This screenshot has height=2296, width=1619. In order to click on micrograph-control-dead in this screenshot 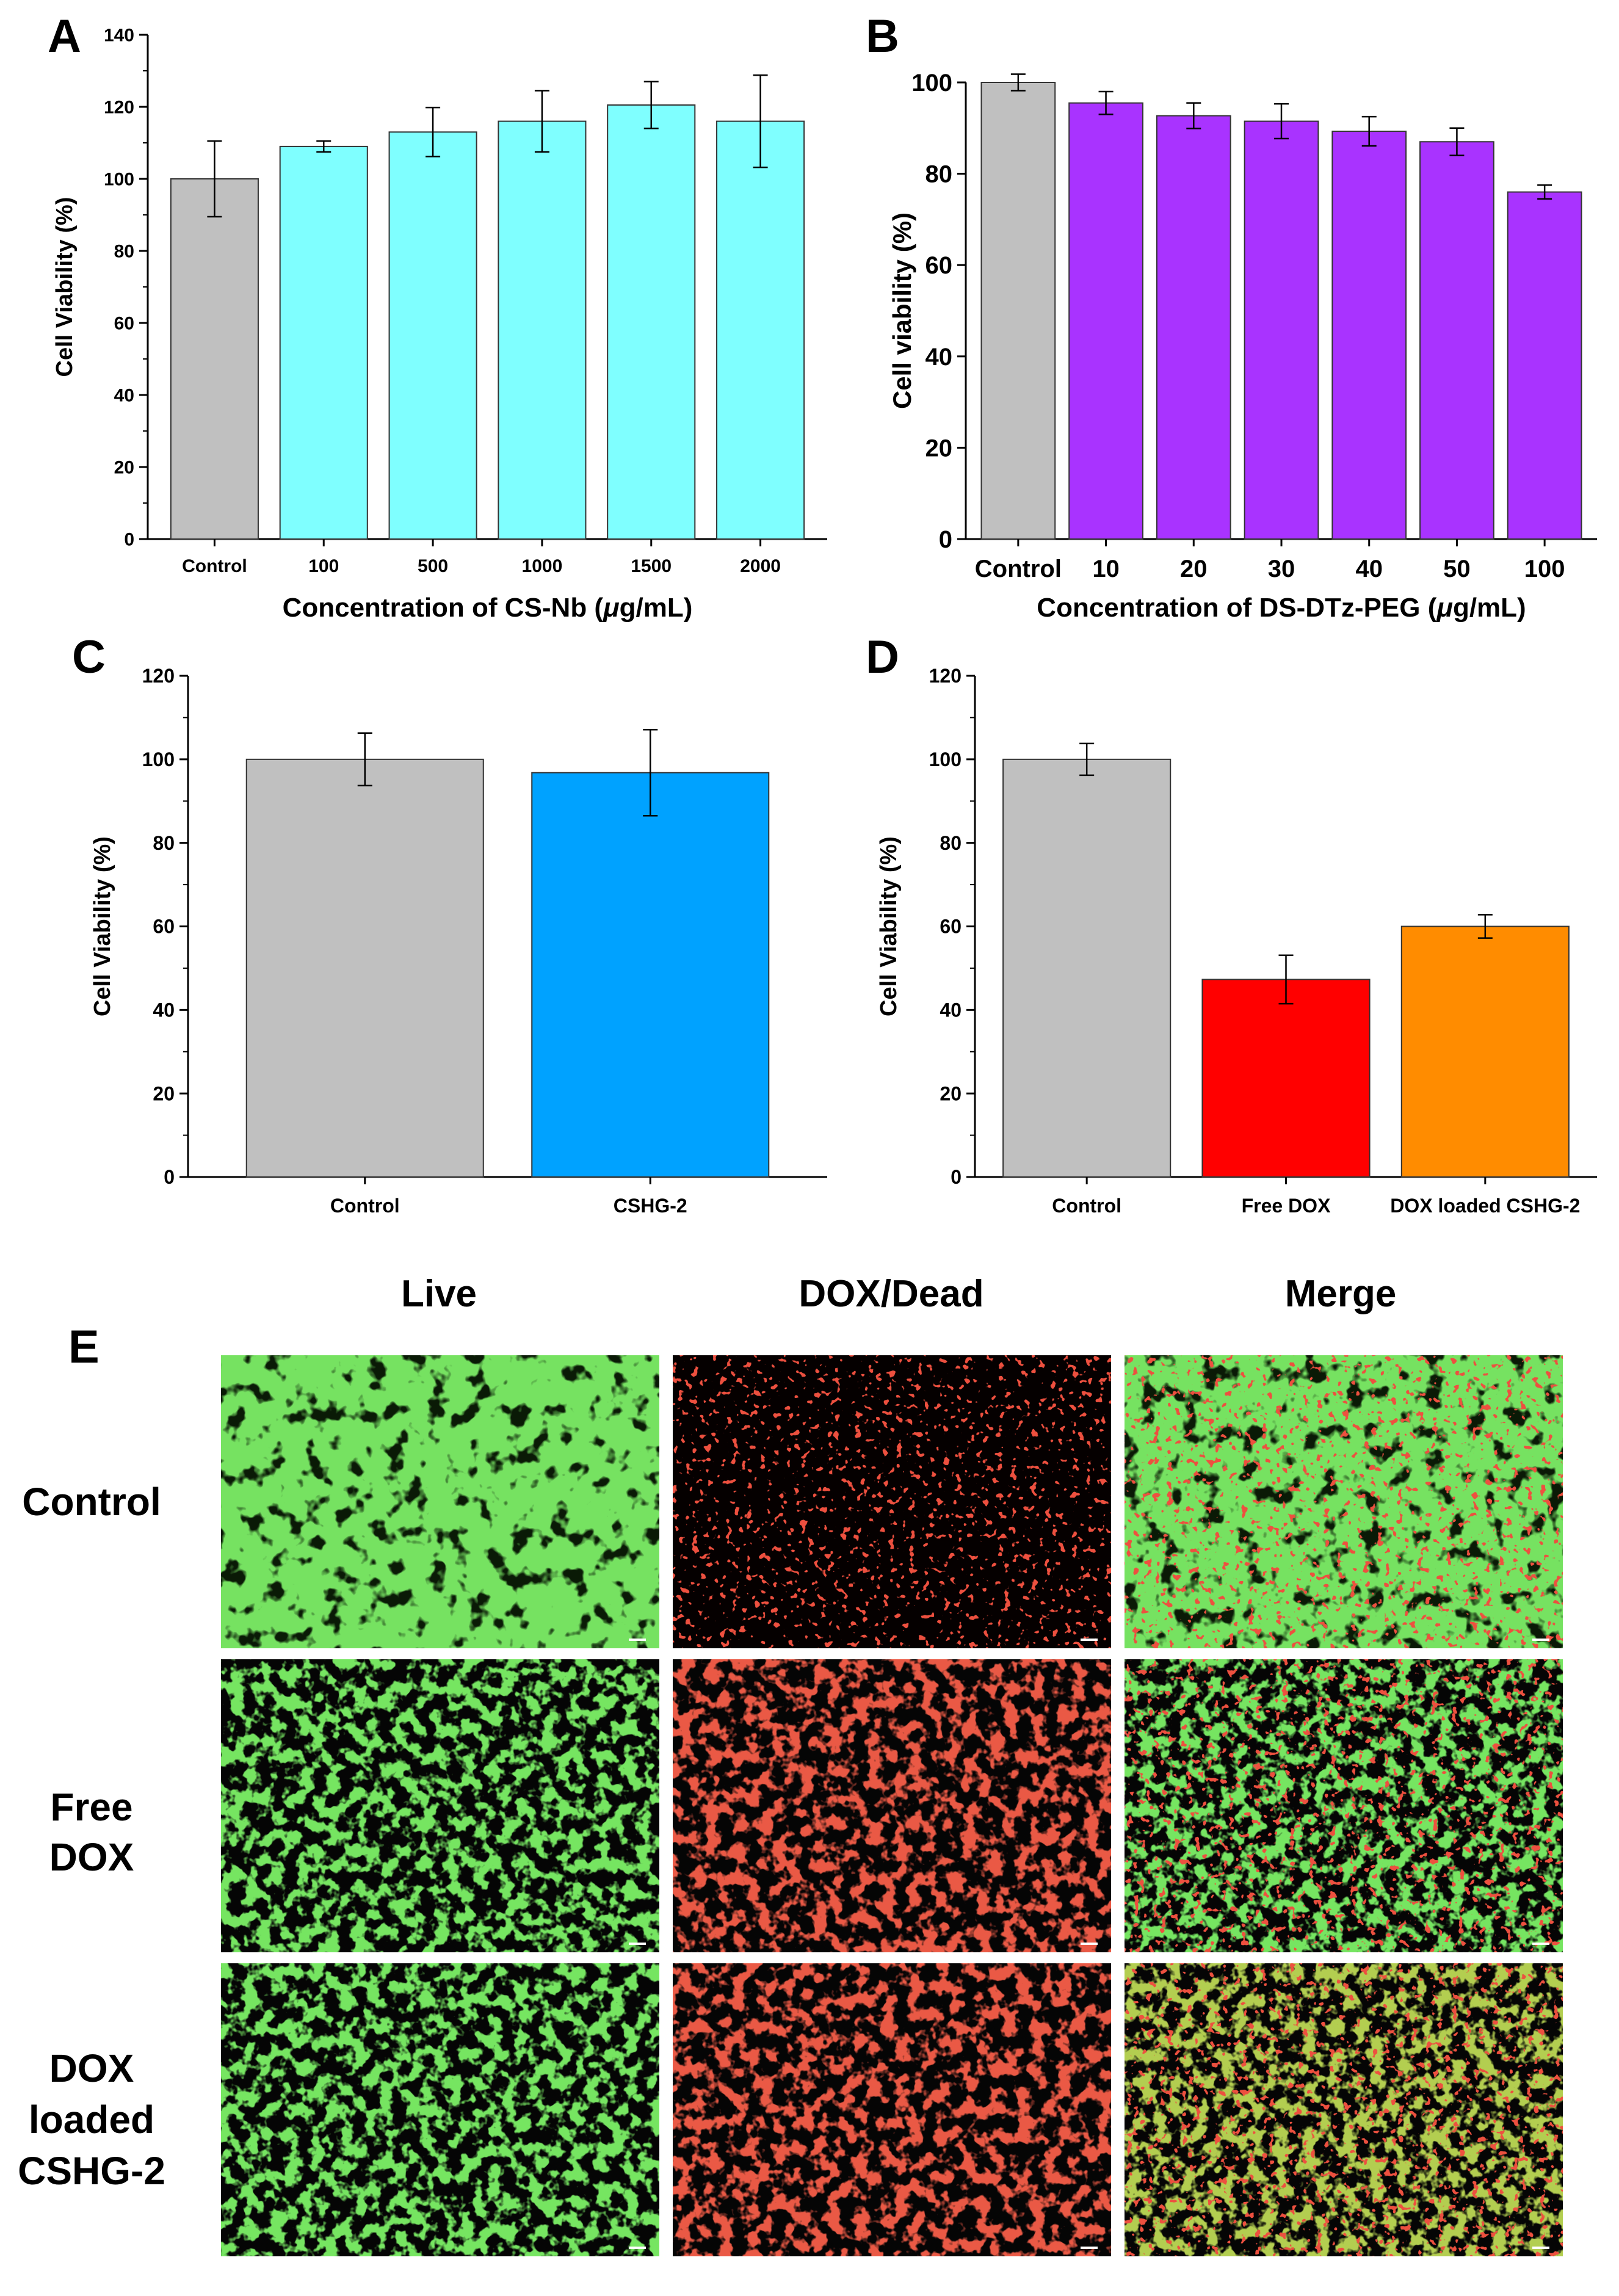, I will do `click(892, 1501)`.